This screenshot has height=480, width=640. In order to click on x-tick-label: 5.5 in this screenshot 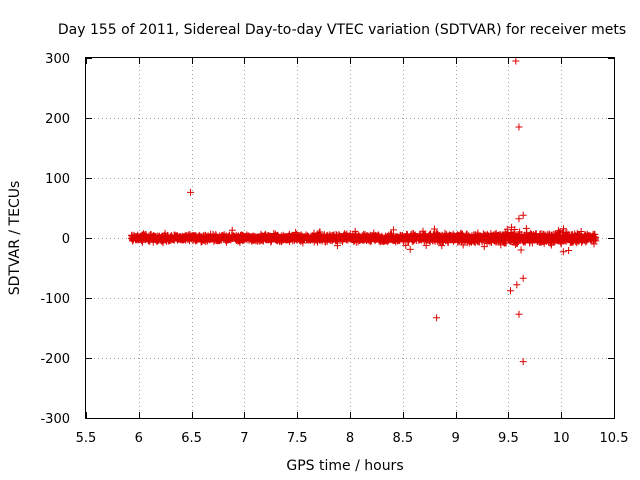, I will do `click(86, 438)`.